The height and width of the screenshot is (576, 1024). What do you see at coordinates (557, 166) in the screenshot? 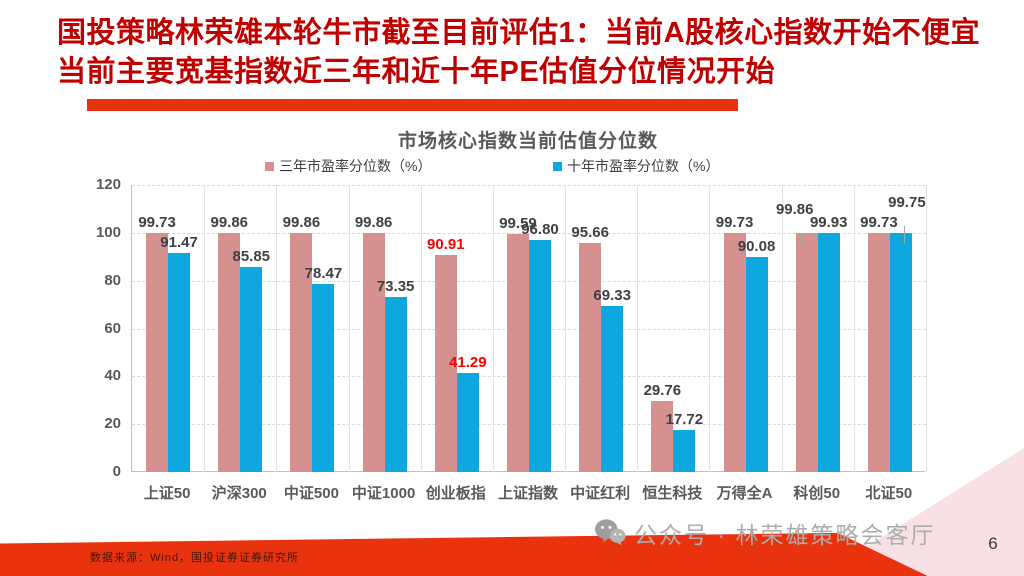
I see `legend-swatch-10yr` at bounding box center [557, 166].